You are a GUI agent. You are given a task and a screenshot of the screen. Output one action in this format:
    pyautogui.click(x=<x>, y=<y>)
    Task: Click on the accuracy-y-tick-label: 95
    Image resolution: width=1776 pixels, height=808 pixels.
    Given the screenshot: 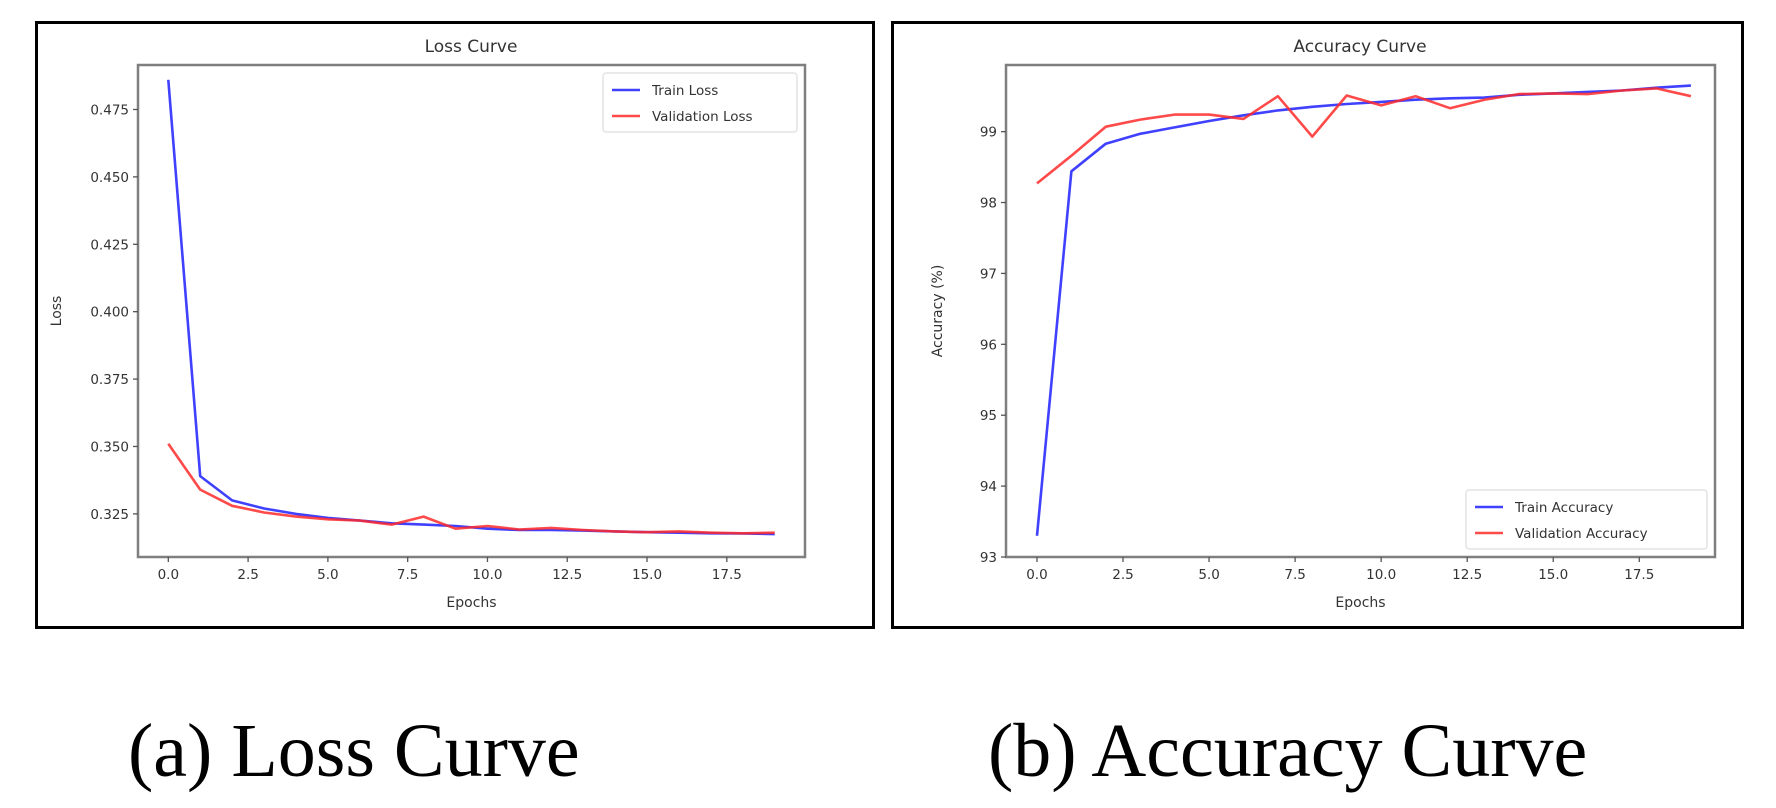 What is the action you would take?
    pyautogui.click(x=988, y=416)
    